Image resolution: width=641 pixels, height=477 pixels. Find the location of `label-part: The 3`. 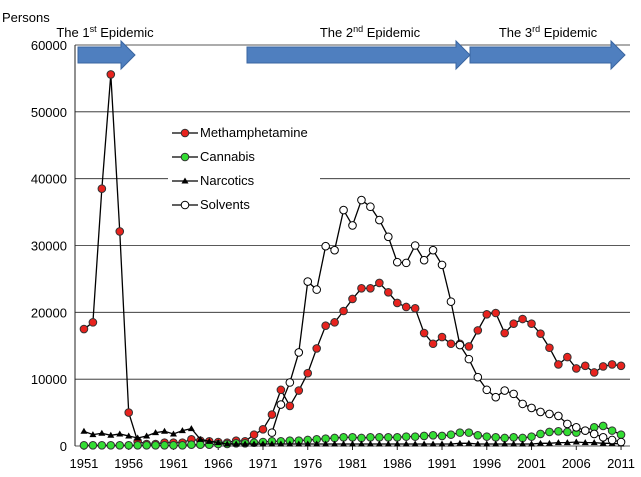

label-part: The 3 is located at coordinates (515, 32).